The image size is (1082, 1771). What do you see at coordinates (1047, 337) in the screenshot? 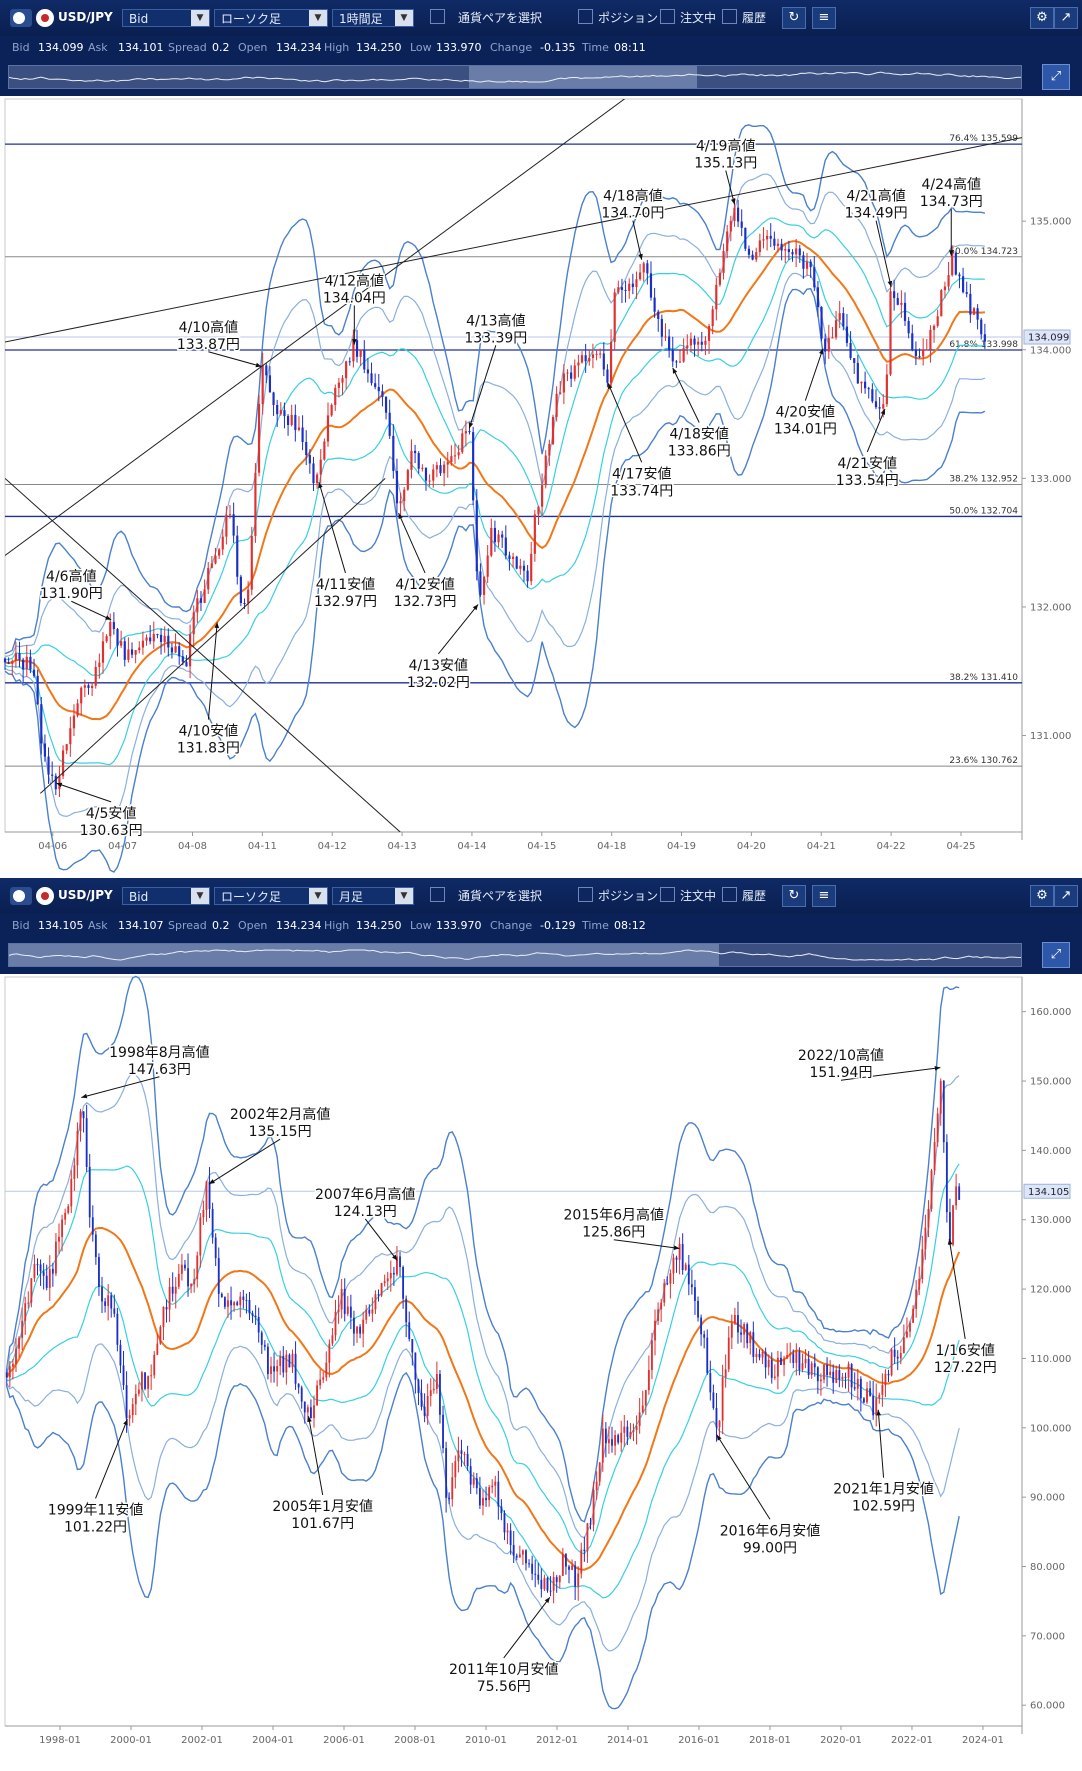
I see `current-price-tag` at bounding box center [1047, 337].